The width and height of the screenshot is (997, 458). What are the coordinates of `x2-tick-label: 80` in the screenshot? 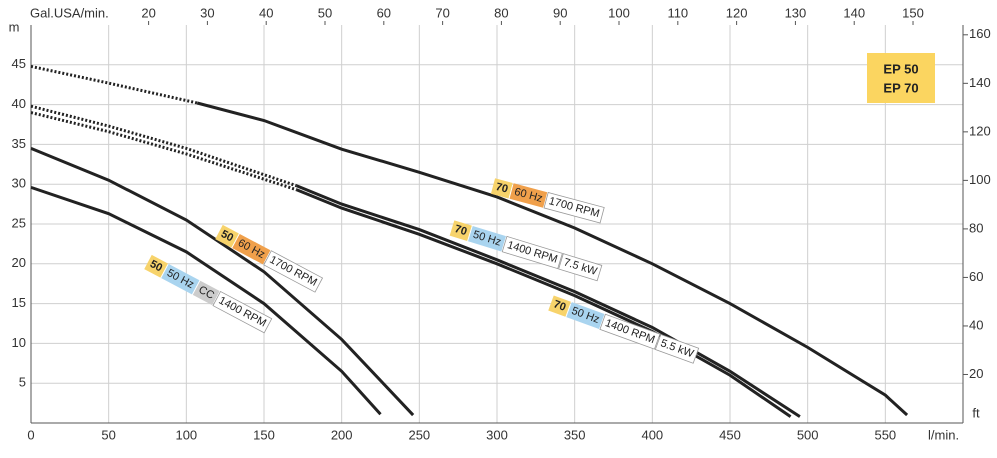 It's located at (501, 12).